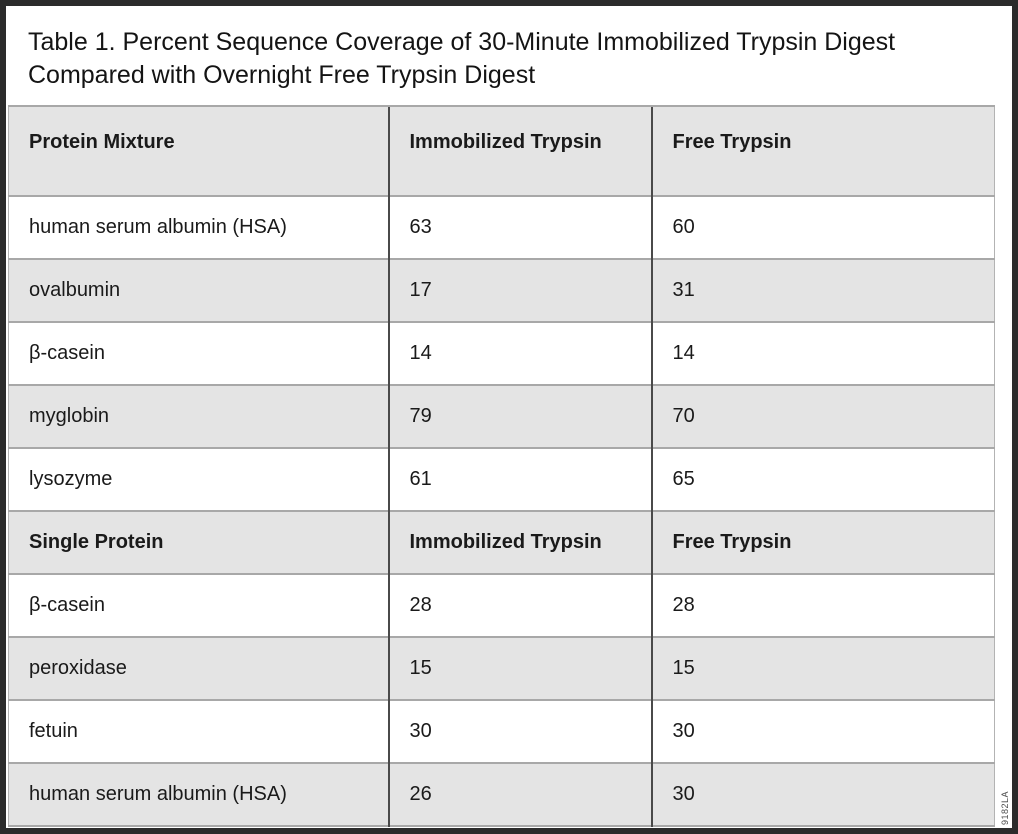  Describe the element at coordinates (822, 605) in the screenshot. I see `free-value-cell: 28` at that location.